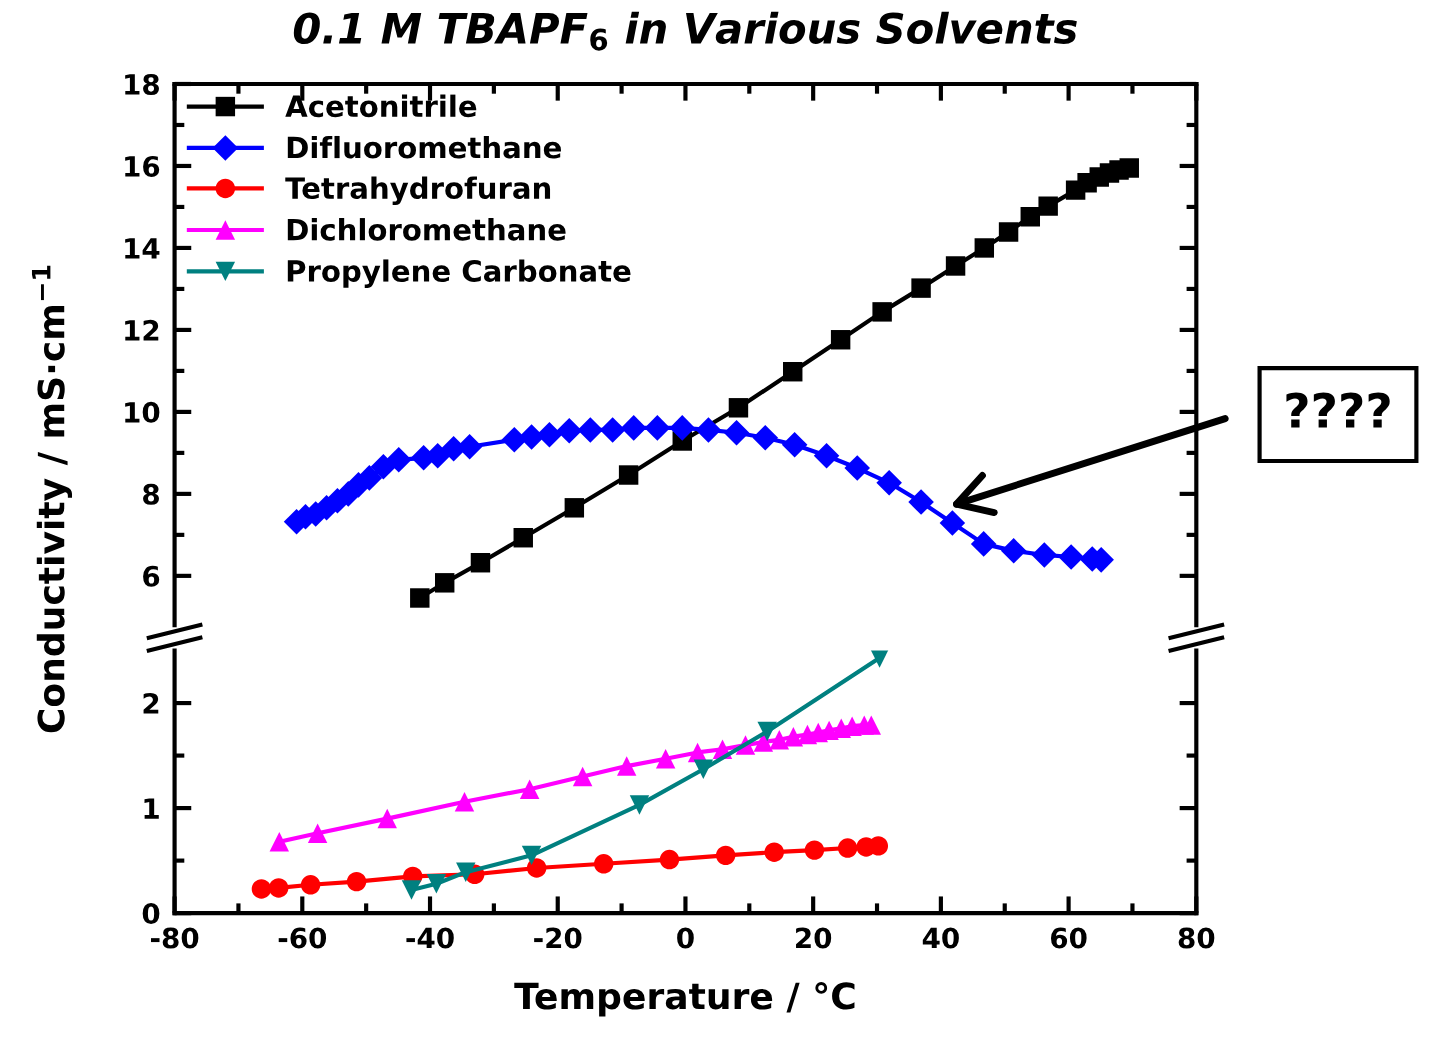 Image resolution: width=1431 pixels, height=1063 pixels. What do you see at coordinates (381, 106) in the screenshot?
I see `legend-label: Acetonitrile` at bounding box center [381, 106].